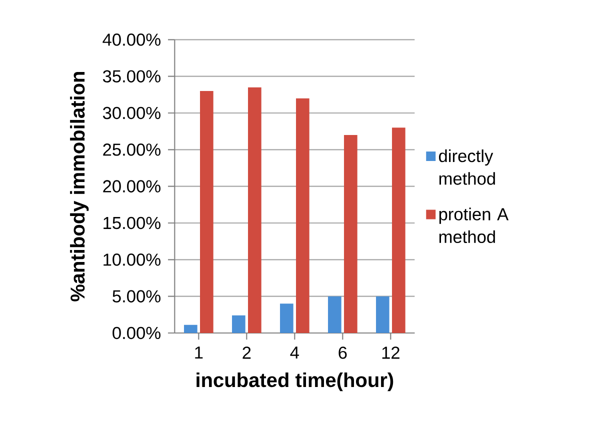 The width and height of the screenshot is (600, 441). What do you see at coordinates (131, 76) in the screenshot?
I see `y-tick-label: 35.00%` at bounding box center [131, 76].